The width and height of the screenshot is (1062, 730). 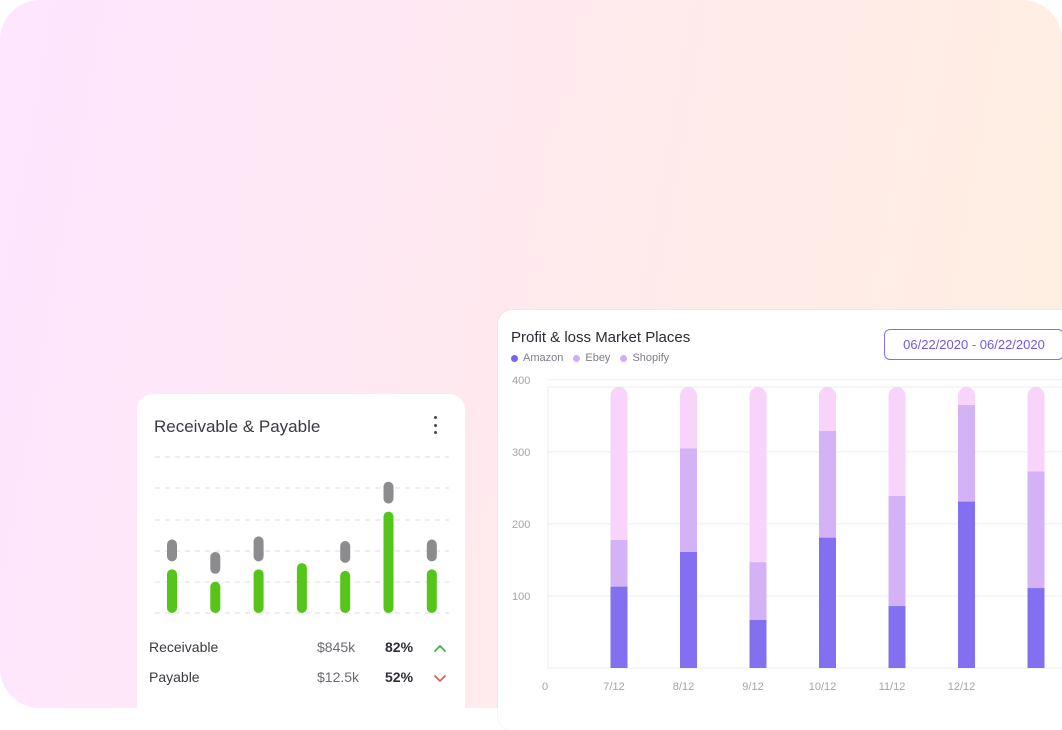 What do you see at coordinates (302, 535) in the screenshot?
I see `receivable-payable-chart` at bounding box center [302, 535].